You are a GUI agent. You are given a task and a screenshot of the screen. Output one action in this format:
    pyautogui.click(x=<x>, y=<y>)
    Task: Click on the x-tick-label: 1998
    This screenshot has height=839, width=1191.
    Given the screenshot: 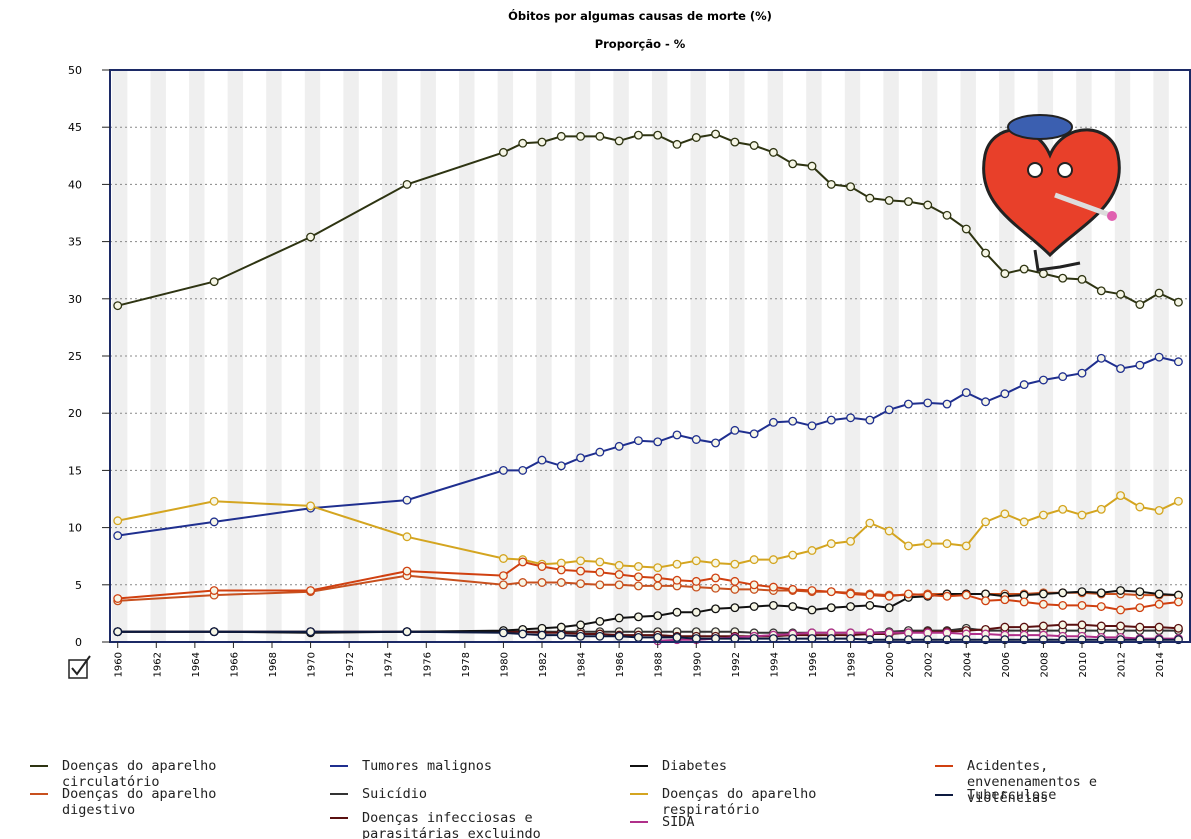 What is the action you would take?
    pyautogui.click(x=852, y=664)
    